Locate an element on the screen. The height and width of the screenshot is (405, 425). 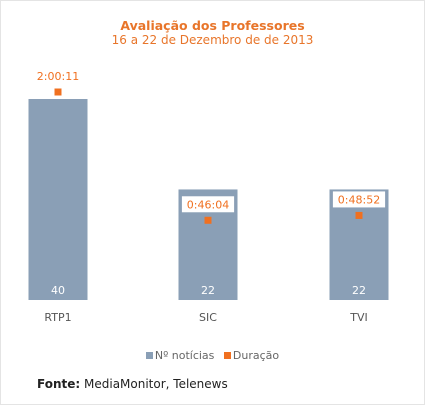
source-label: Fonte: is located at coordinates (59, 384).